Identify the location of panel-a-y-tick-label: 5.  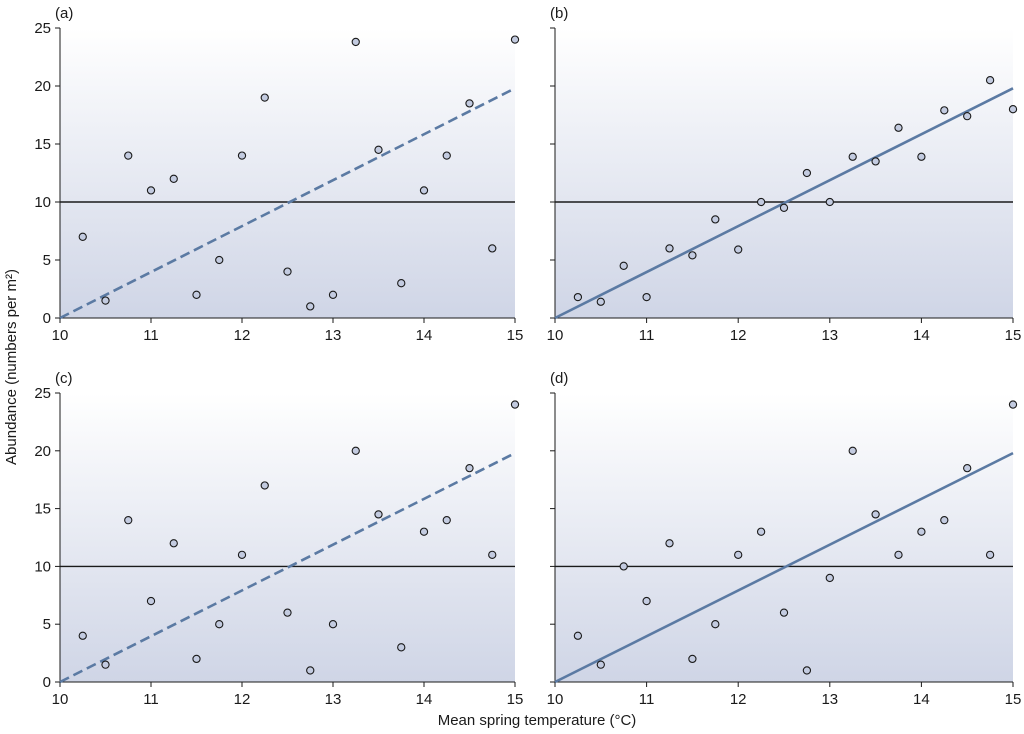
(47, 260).